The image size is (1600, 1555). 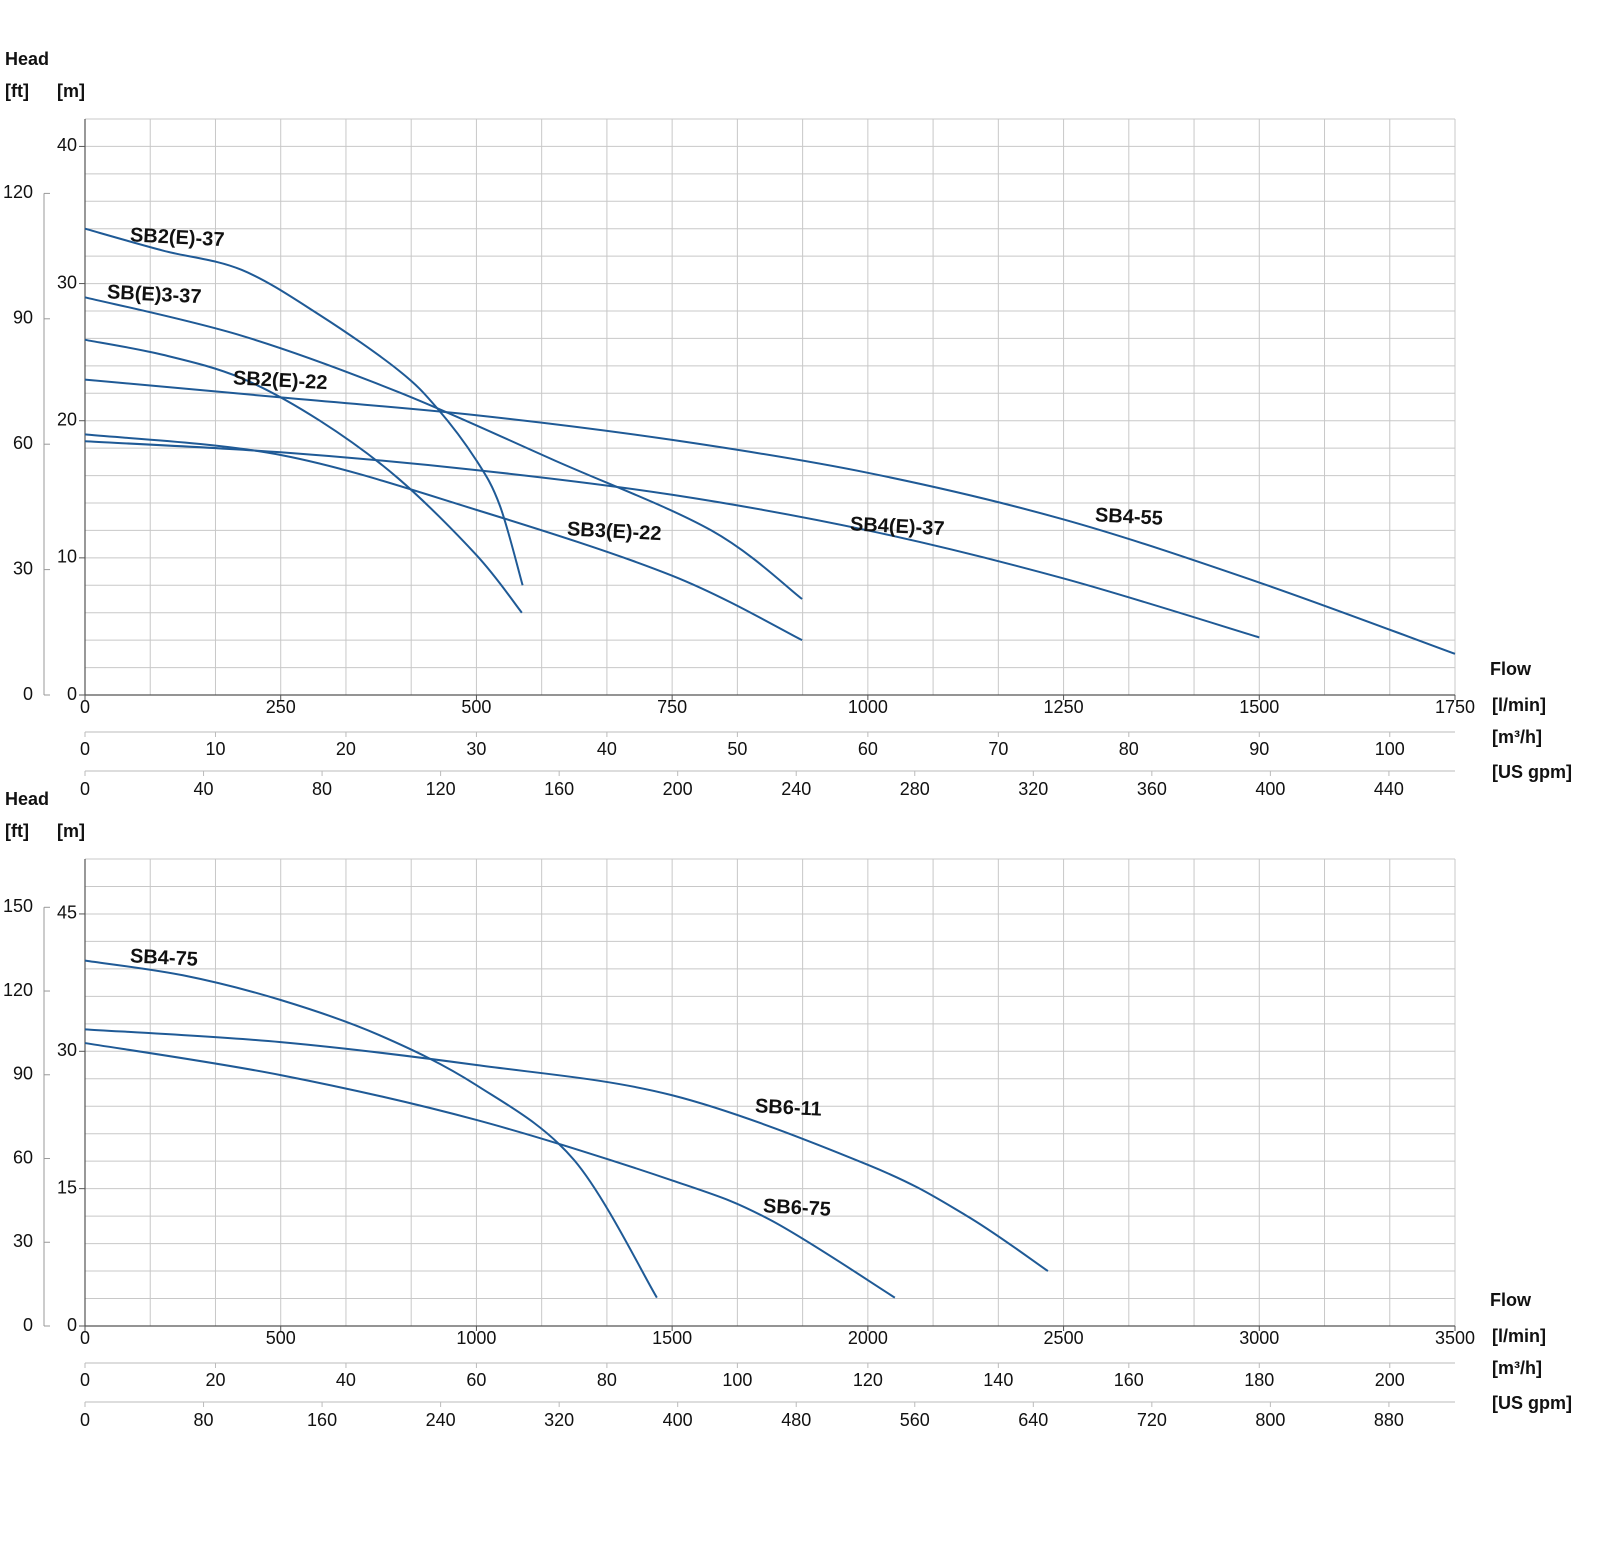 I want to click on x3-tick-label: 480, so click(x=796, y=1420).